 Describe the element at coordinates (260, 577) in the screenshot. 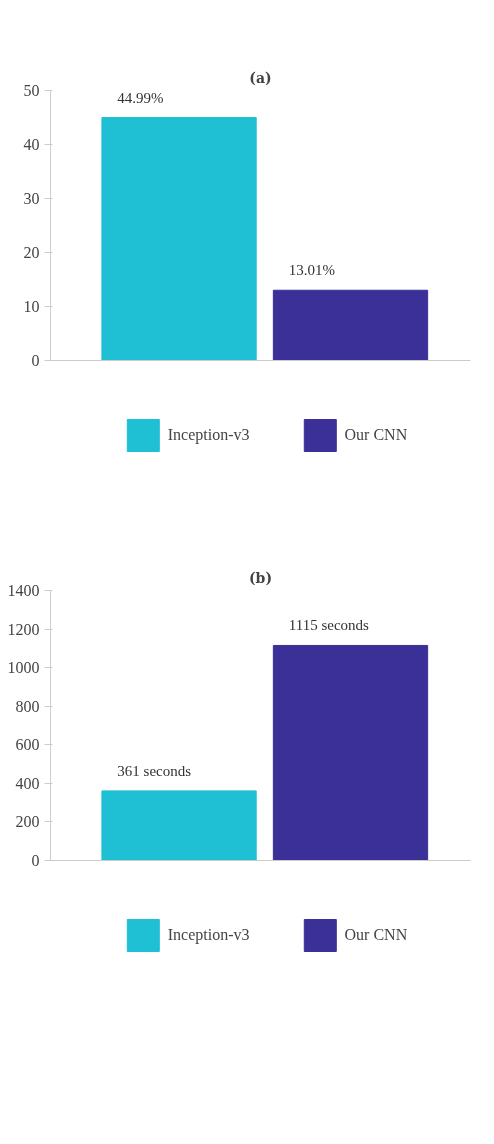

I see `chart-title: (b)` at that location.